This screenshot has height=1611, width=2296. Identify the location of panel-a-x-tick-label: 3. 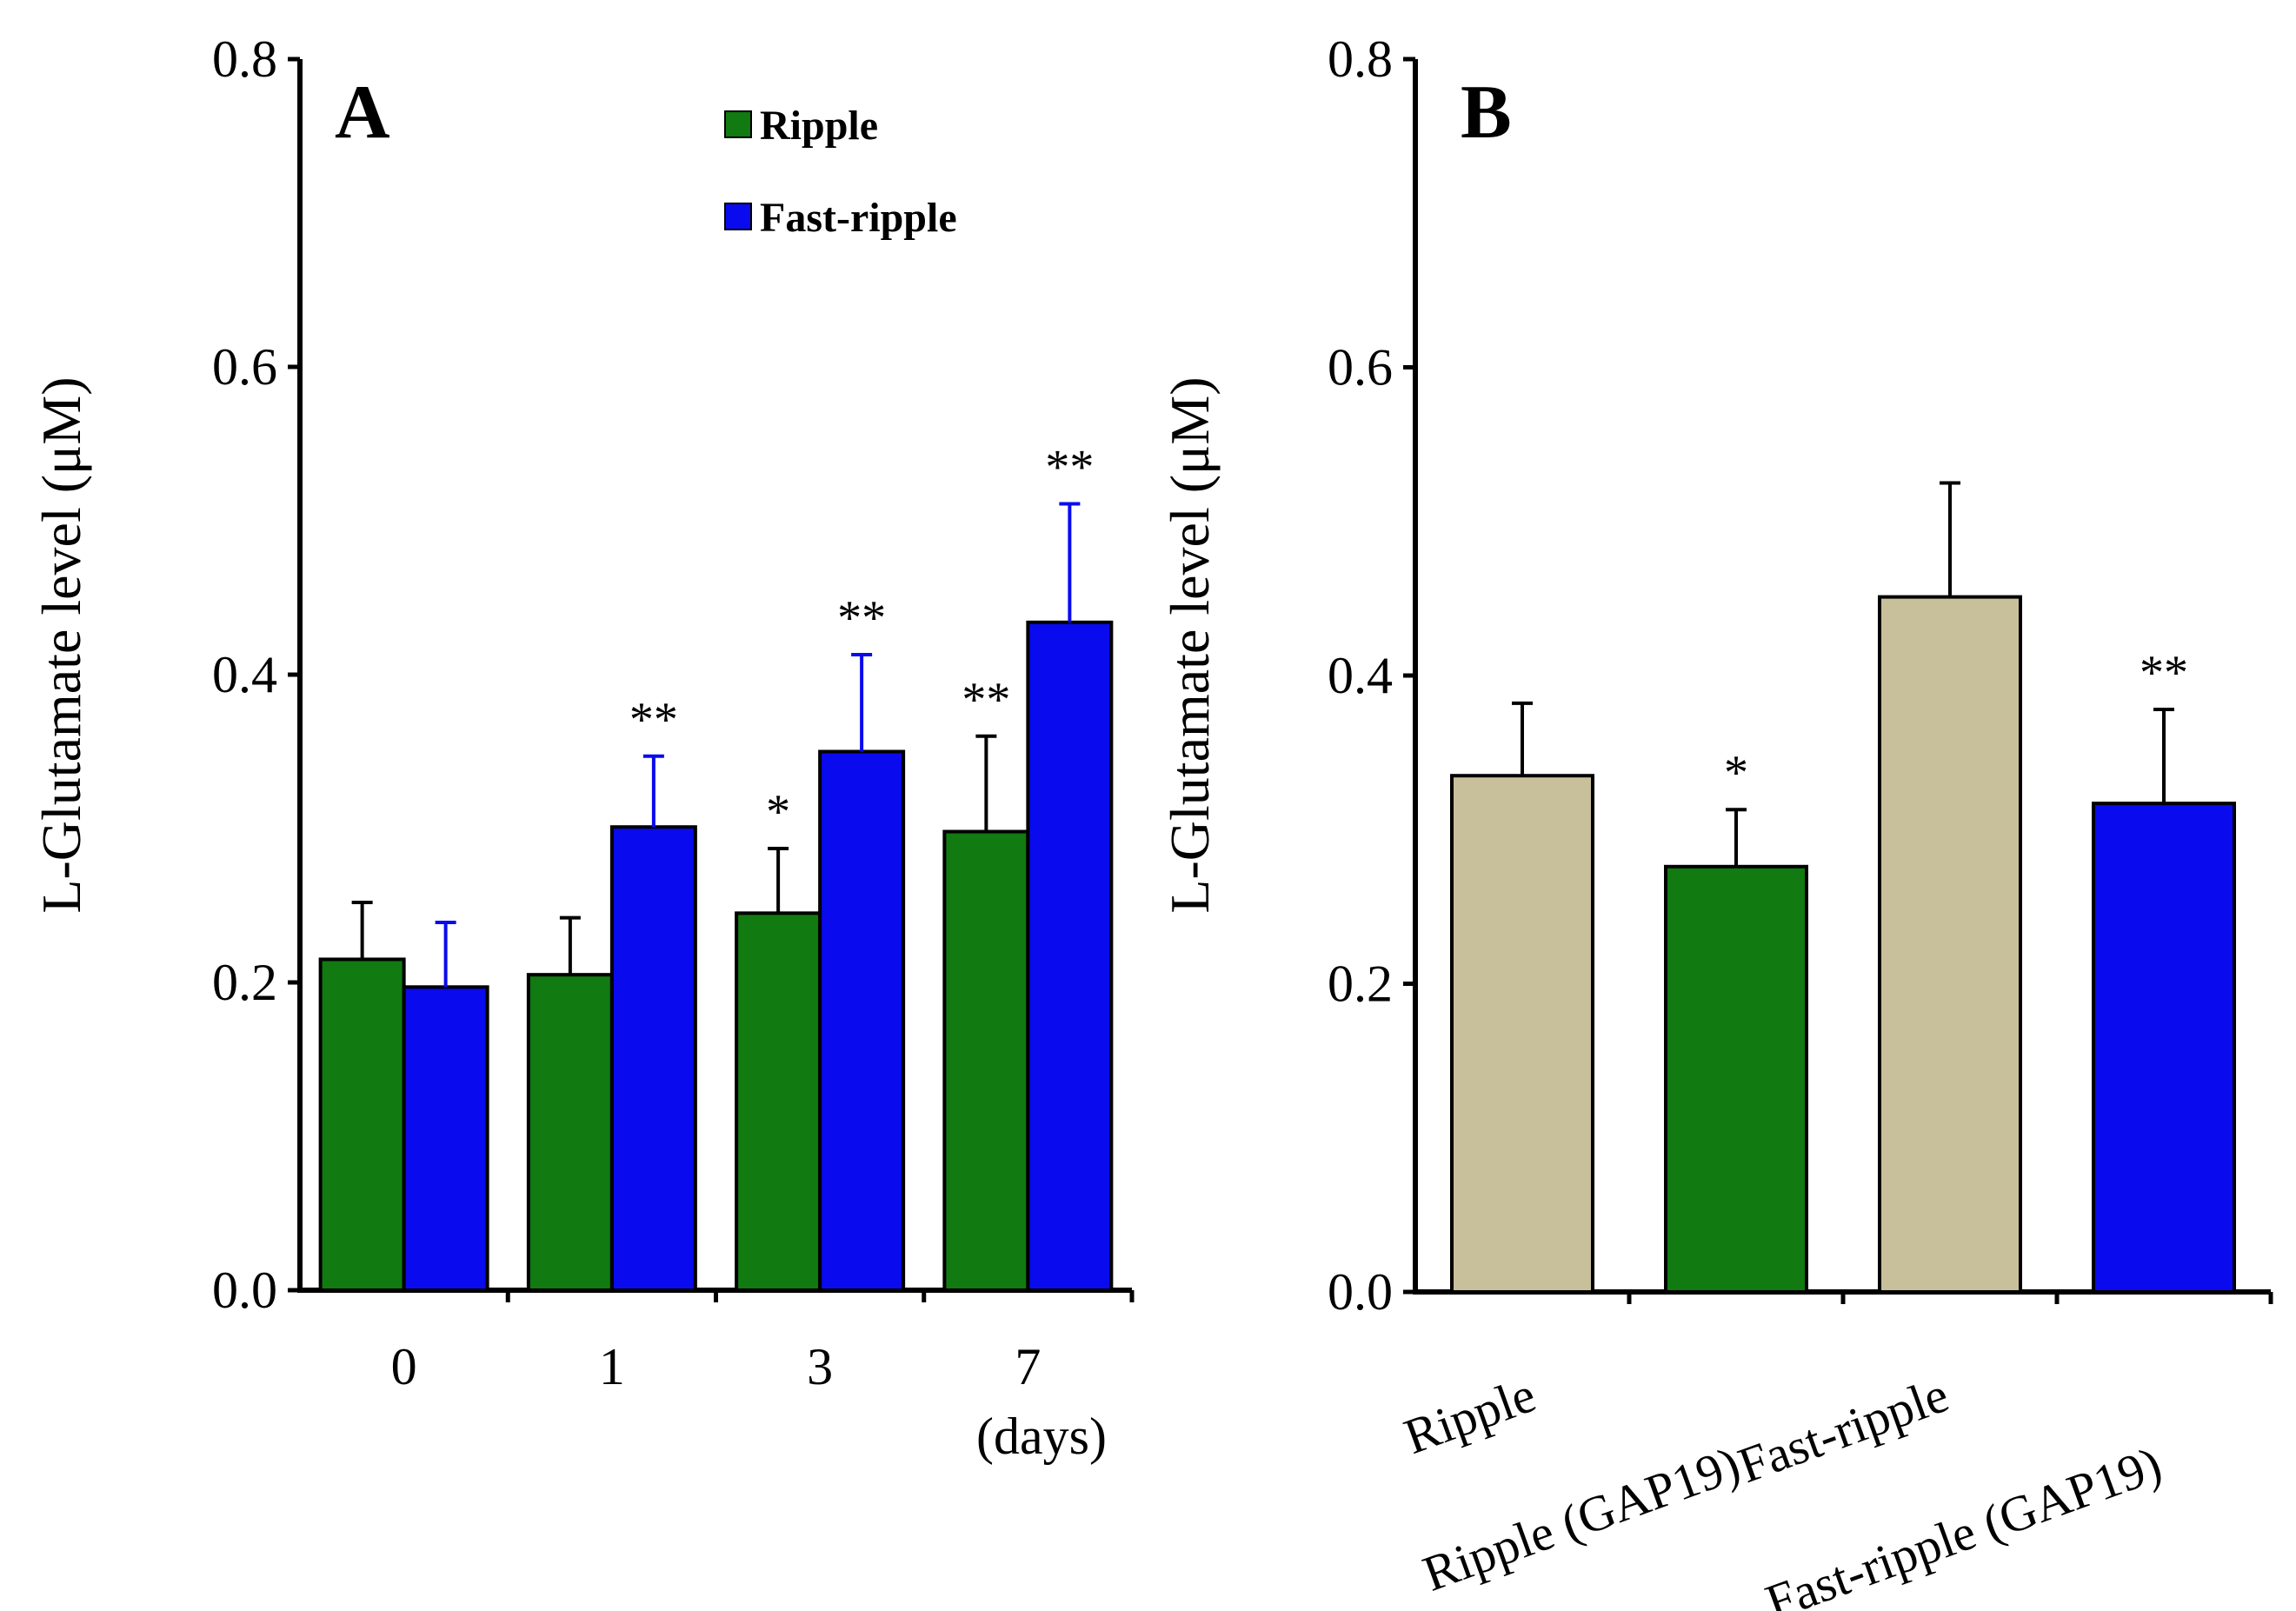
(820, 1366).